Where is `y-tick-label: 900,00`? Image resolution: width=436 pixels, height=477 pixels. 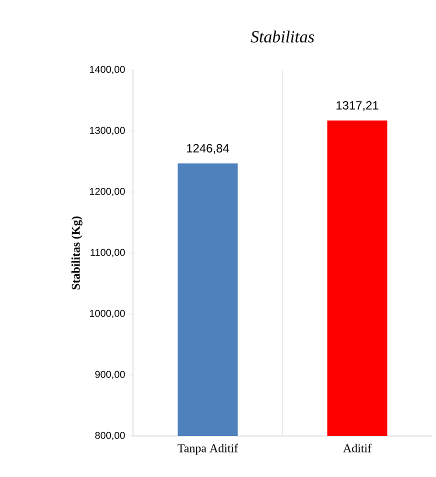
y-tick-label: 900,00 is located at coordinates (110, 375).